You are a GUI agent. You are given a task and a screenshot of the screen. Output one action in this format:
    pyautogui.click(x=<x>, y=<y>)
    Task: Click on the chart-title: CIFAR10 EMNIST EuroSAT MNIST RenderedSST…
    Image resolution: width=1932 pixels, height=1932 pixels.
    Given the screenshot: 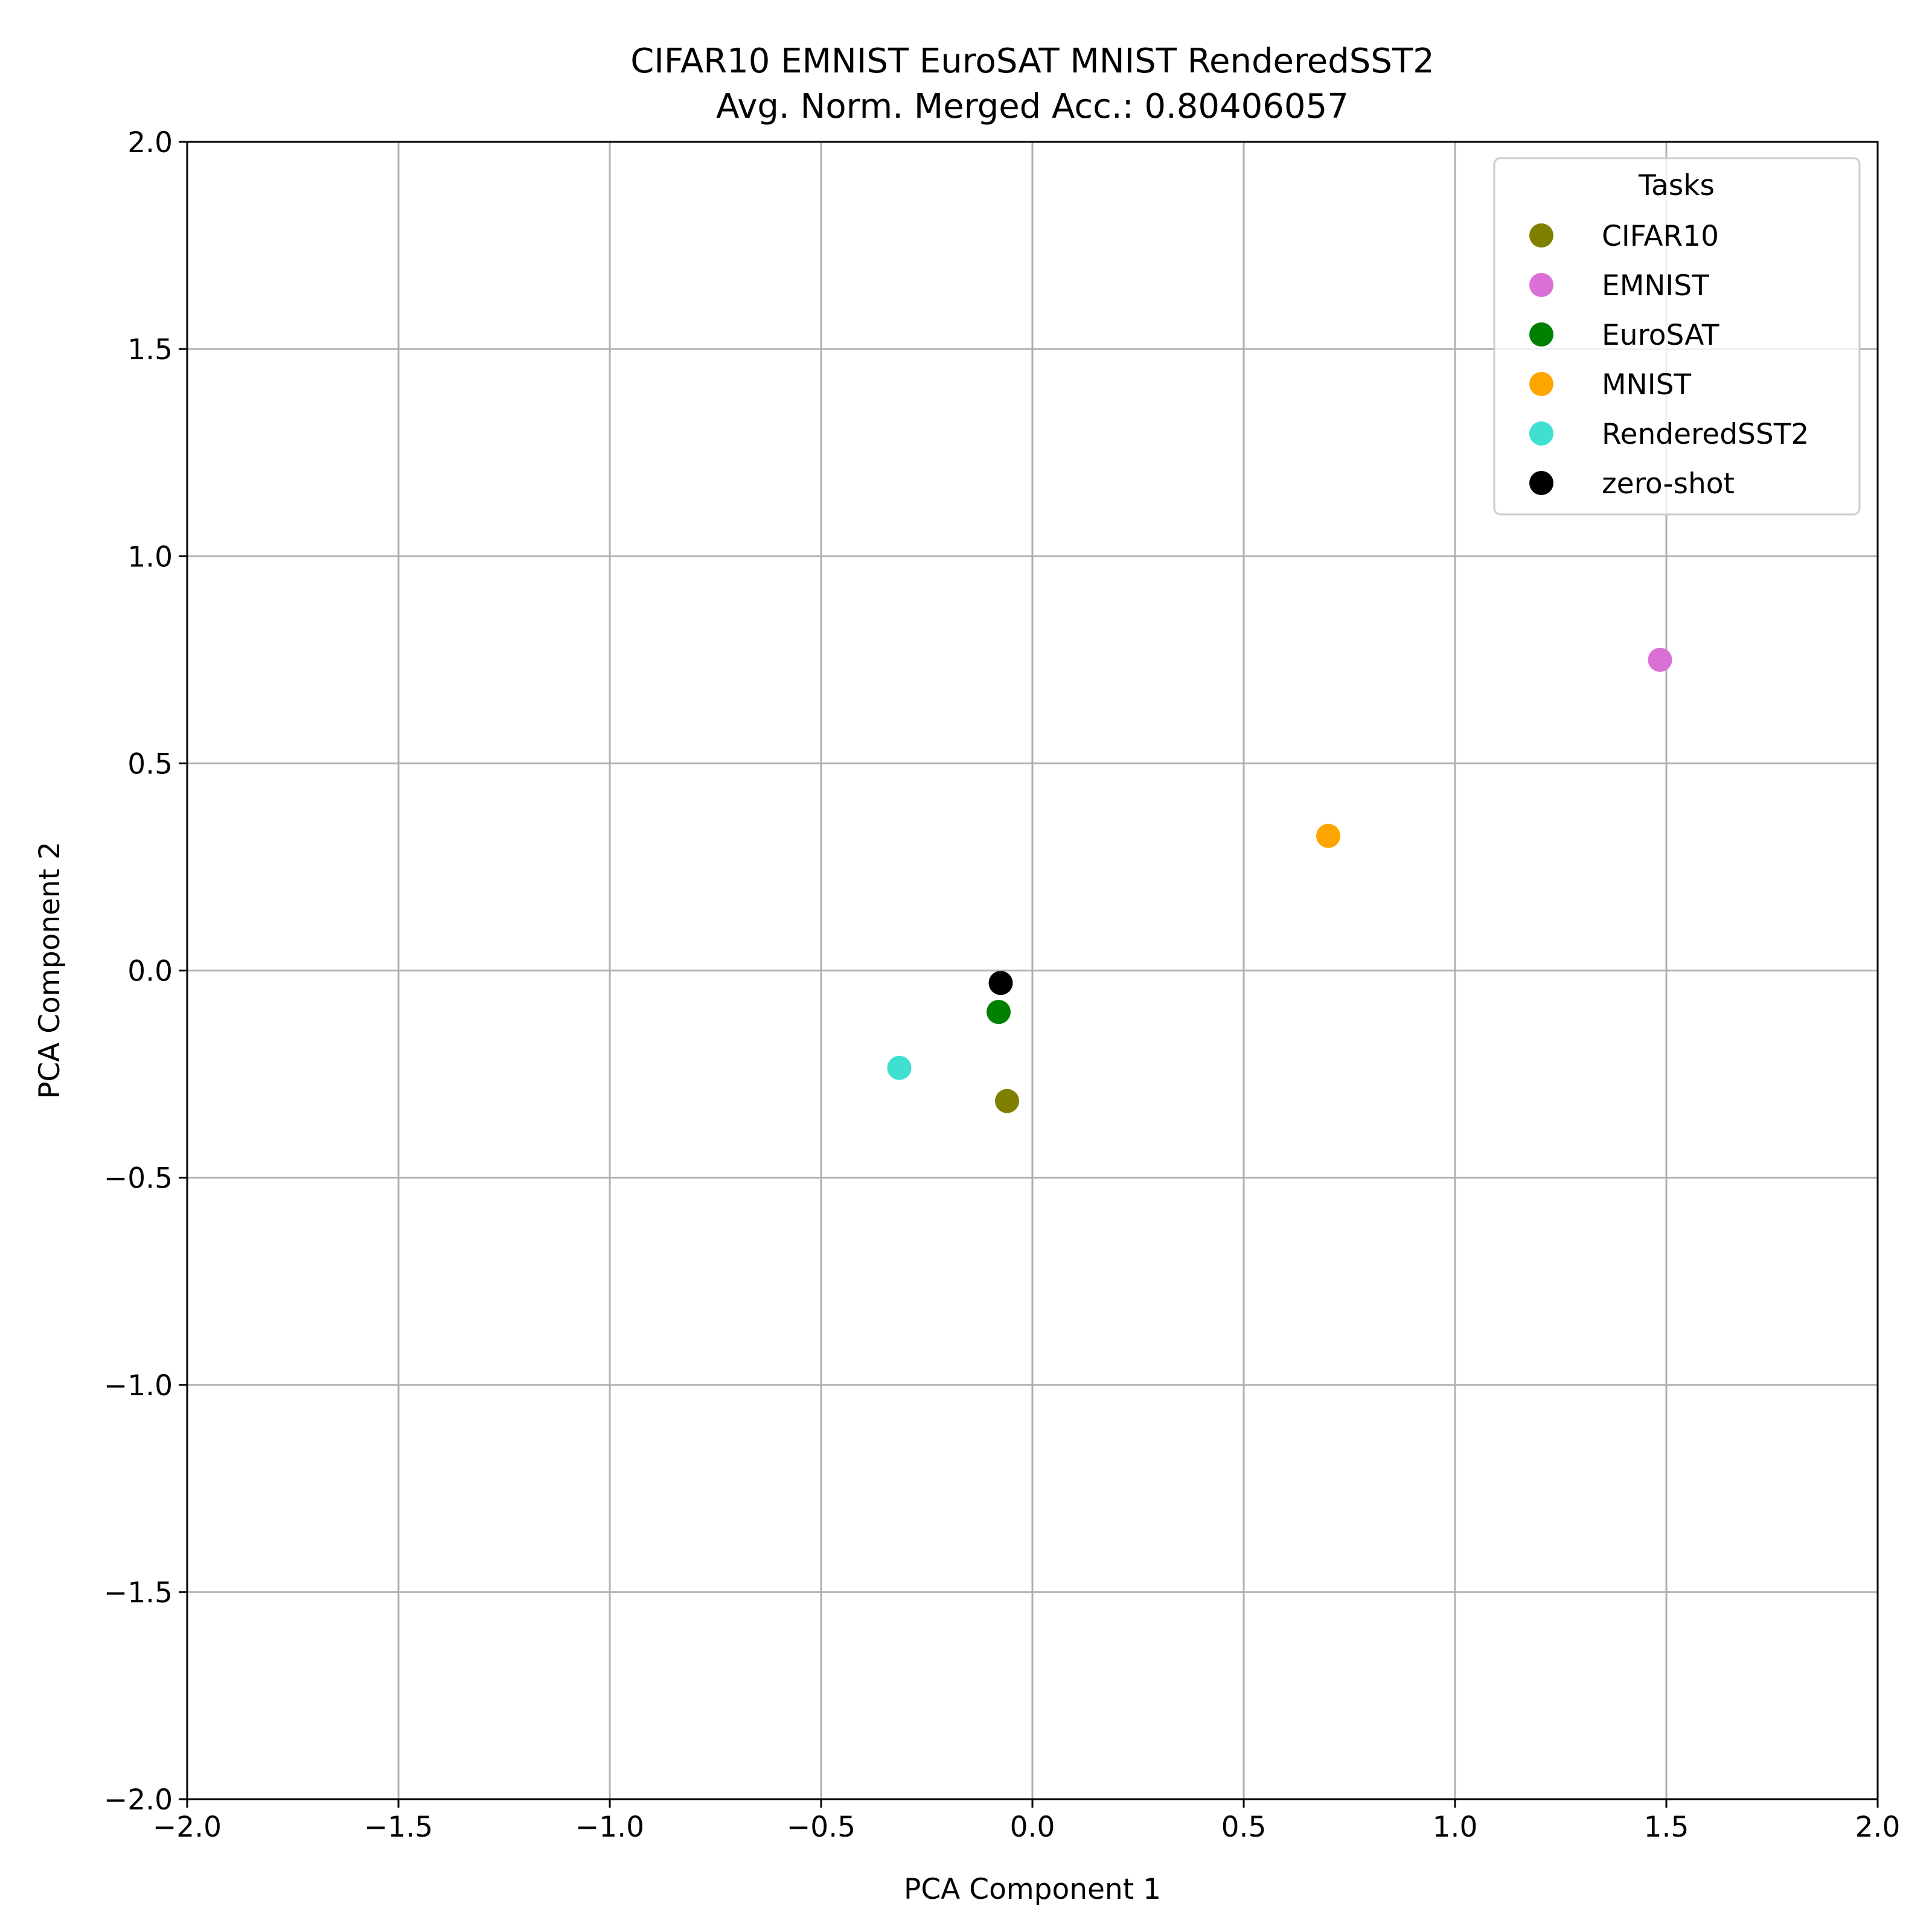 What is the action you would take?
    pyautogui.click(x=1032, y=62)
    